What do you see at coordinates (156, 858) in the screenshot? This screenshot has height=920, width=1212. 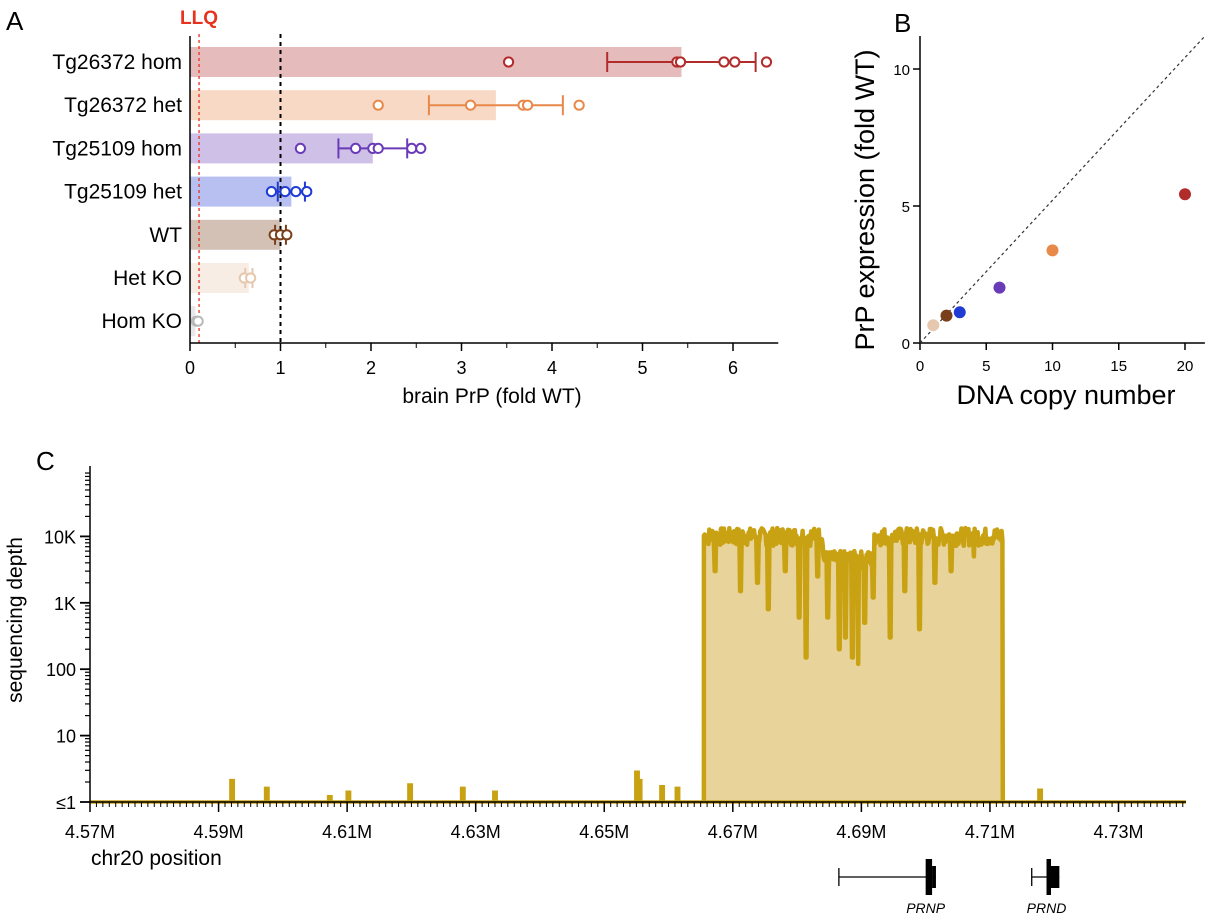 I see `panel-c-x-axis-label: chr20 position` at bounding box center [156, 858].